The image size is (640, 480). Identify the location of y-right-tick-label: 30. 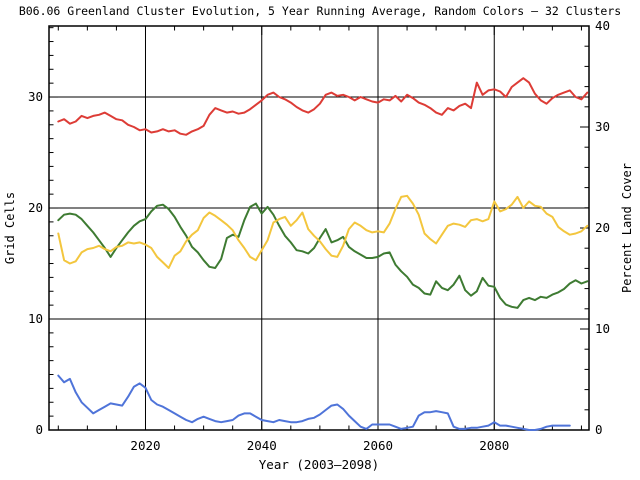
(602, 126).